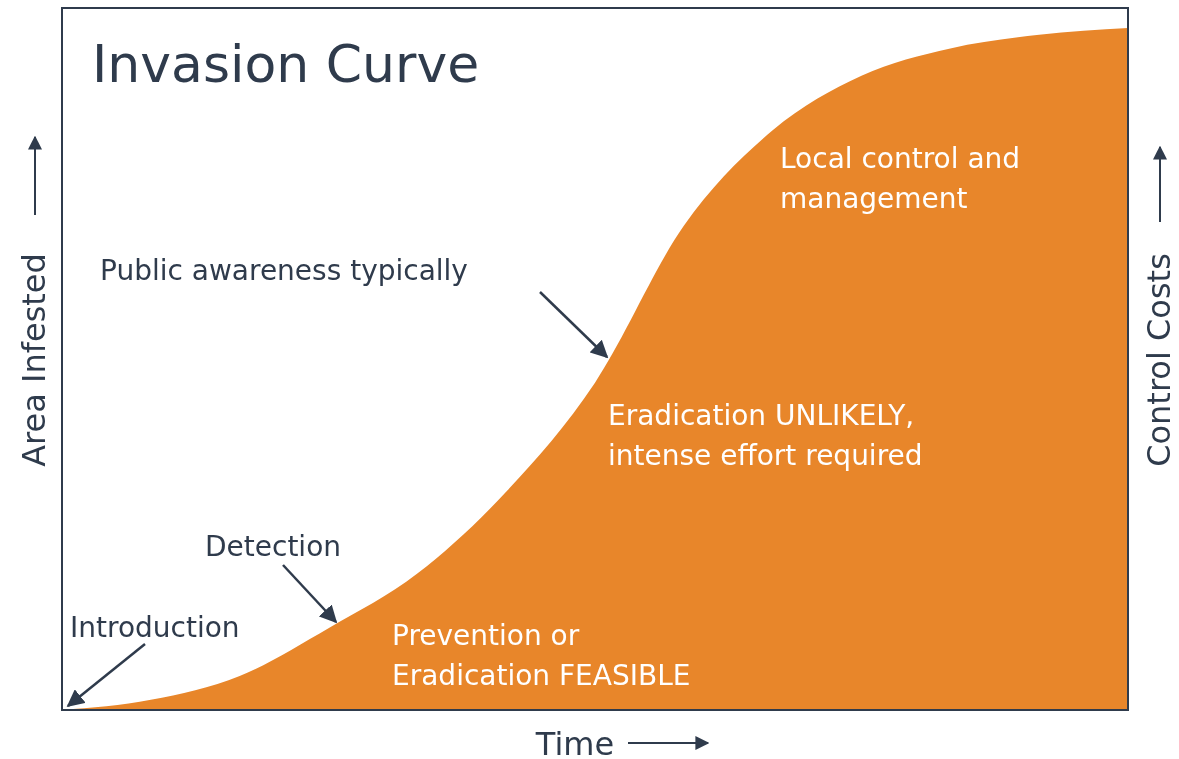 The image size is (1179, 759). Describe the element at coordinates (286, 64) in the screenshot. I see `chart-title: Invasion Curve` at that location.